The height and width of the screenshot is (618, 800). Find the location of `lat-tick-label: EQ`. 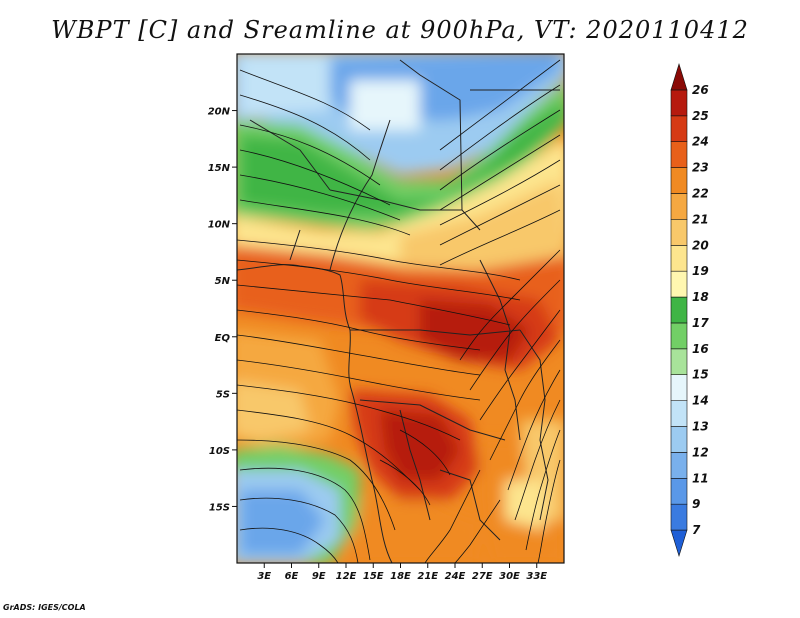

lat-tick-label: EQ is located at coordinates (223, 338).